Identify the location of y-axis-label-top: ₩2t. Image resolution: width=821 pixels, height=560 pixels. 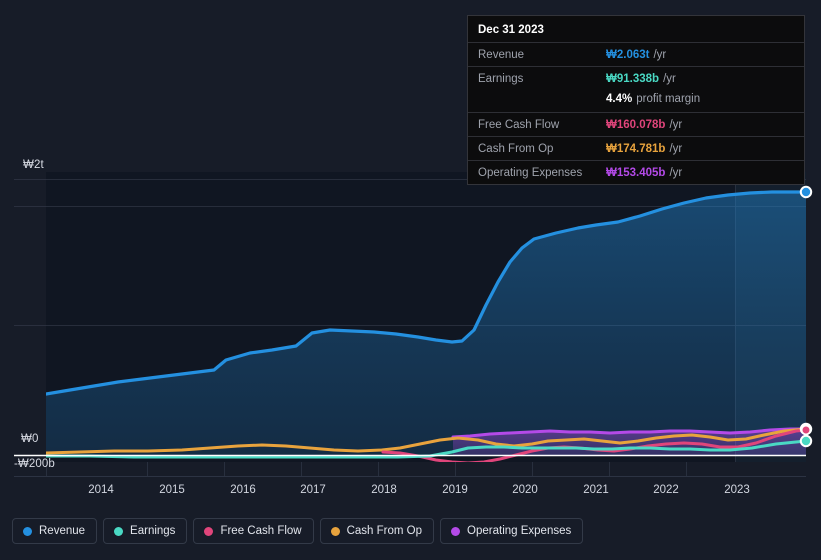
(33, 165).